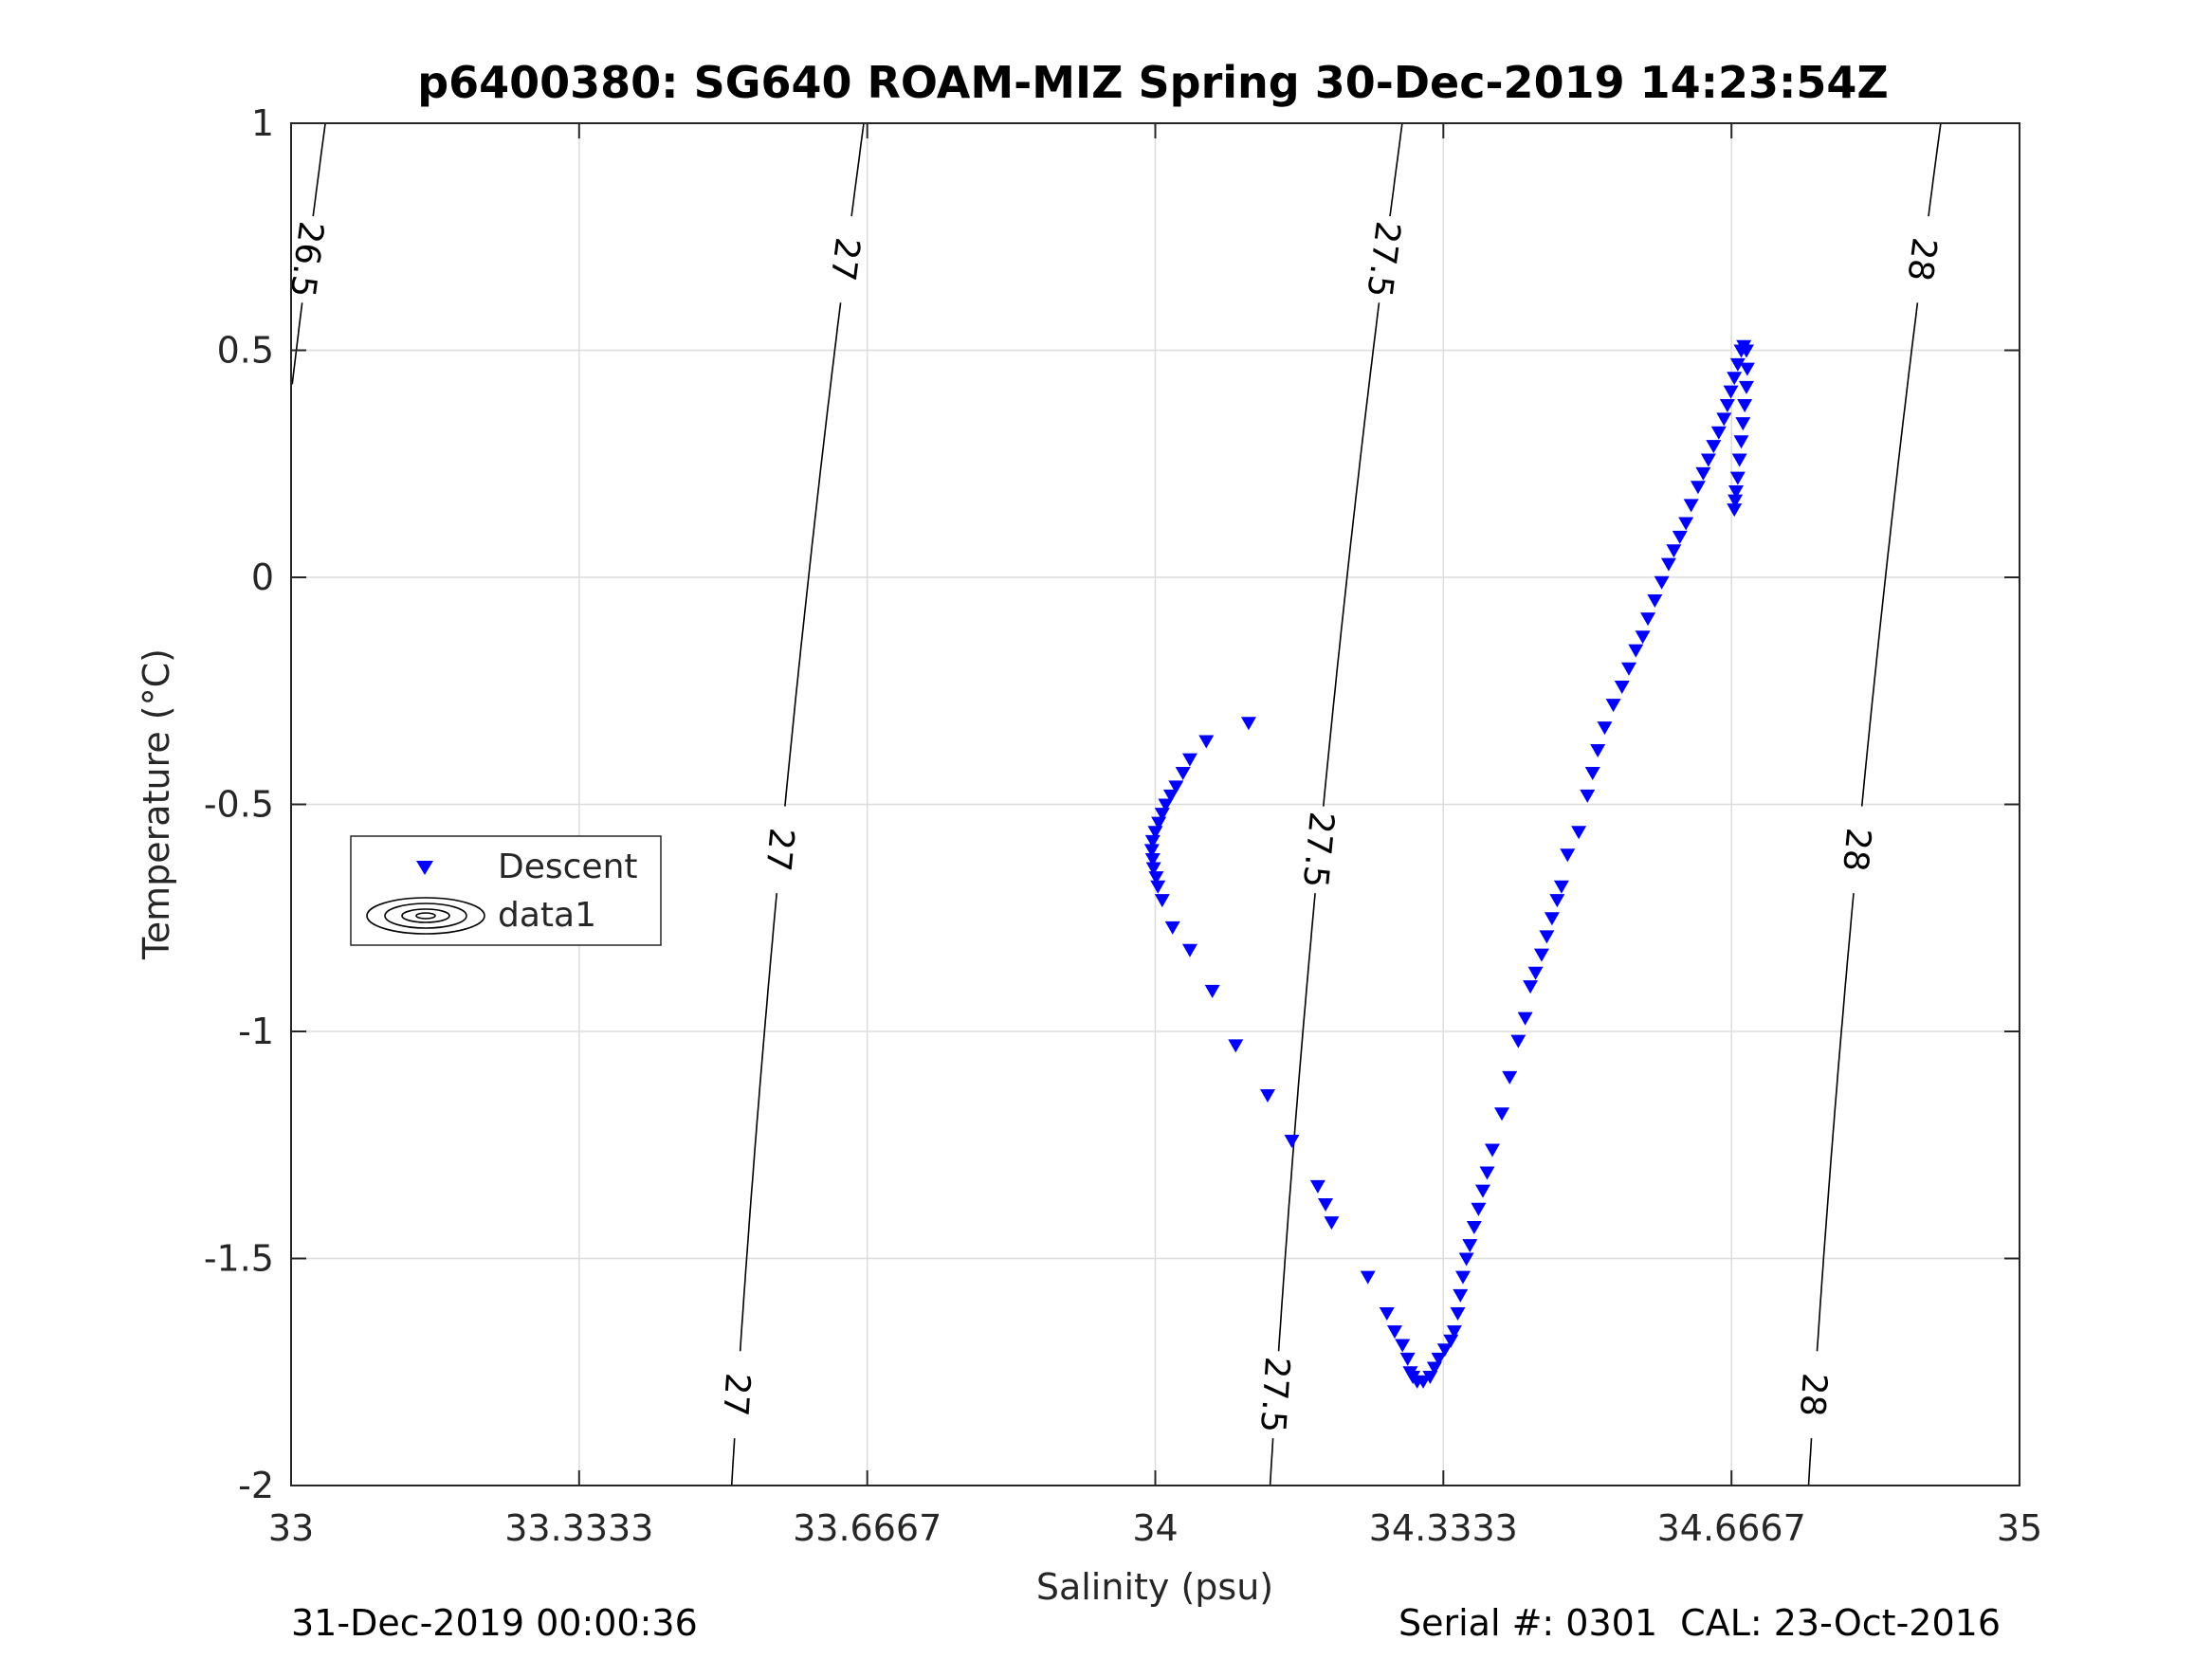 The width and height of the screenshot is (2212, 1659). Describe the element at coordinates (867, 1528) in the screenshot. I see `x-tick-label: 33.6667` at that location.